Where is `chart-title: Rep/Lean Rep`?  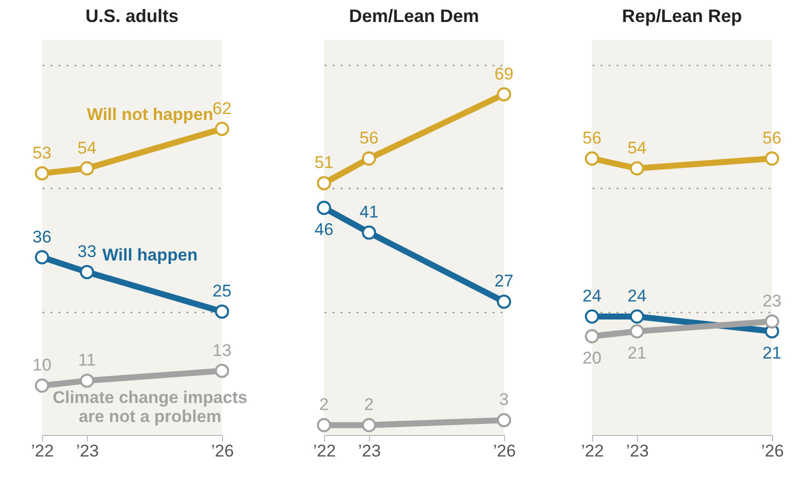 chart-title: Rep/Lean Rep is located at coordinates (682, 16).